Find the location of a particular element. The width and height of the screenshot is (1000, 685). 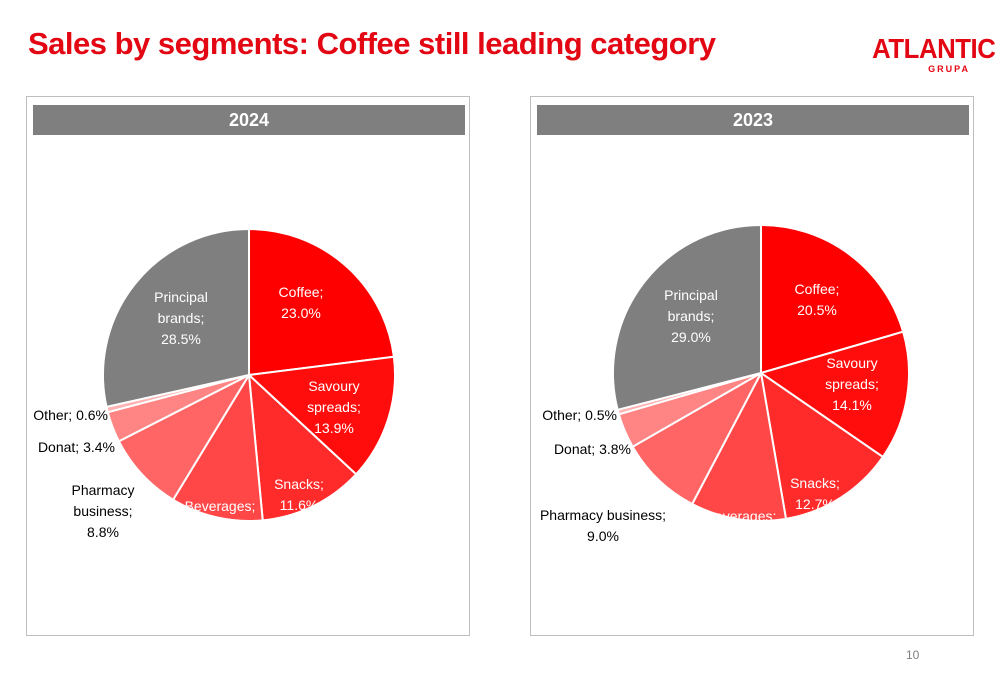

logo-wordmark: ATLANTIC is located at coordinates (934, 48).